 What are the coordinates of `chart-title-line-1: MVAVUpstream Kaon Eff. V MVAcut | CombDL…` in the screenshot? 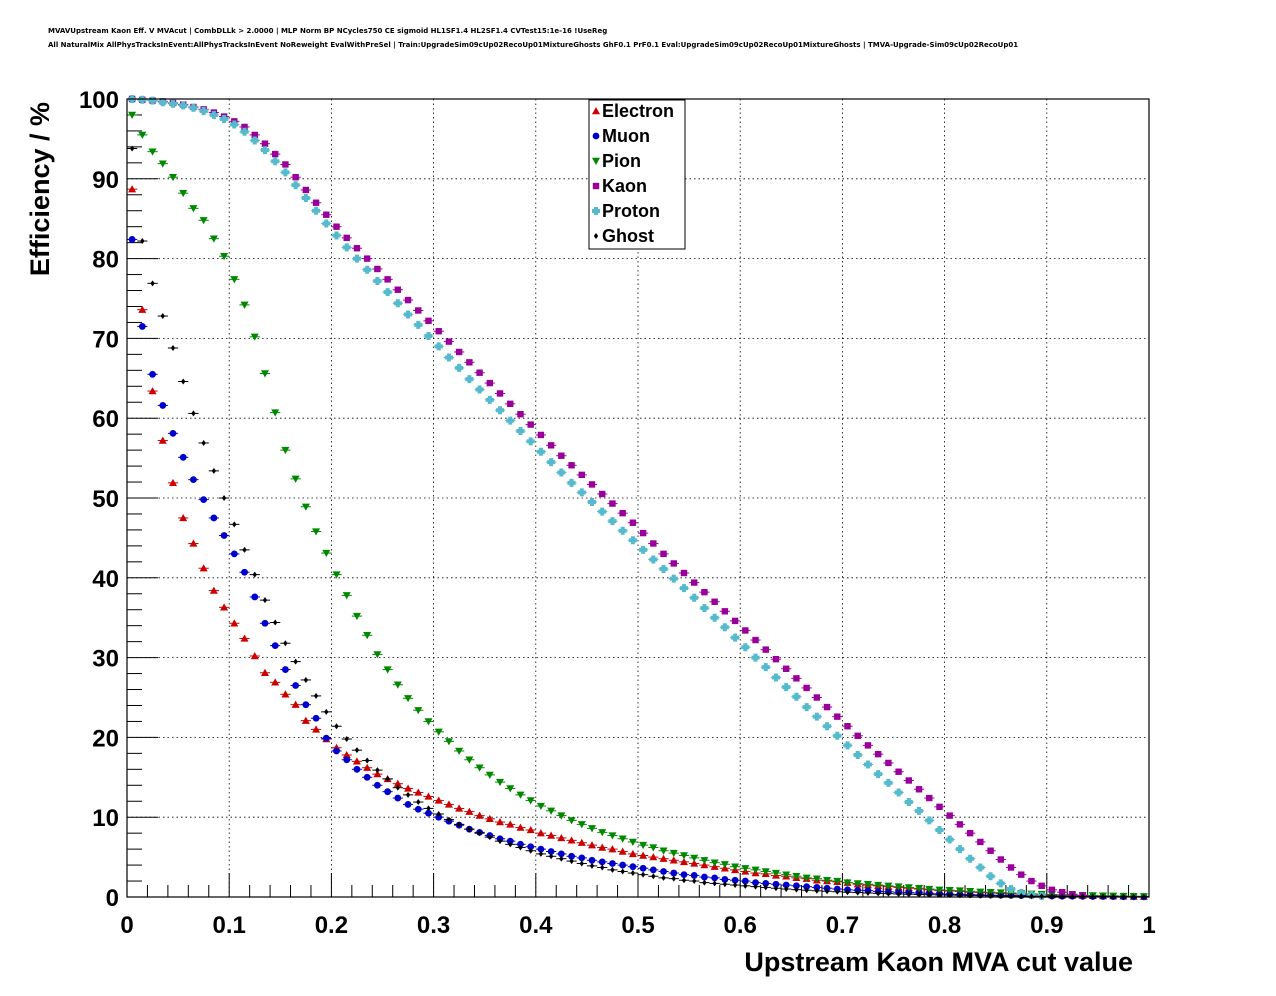 It's located at (328, 31).